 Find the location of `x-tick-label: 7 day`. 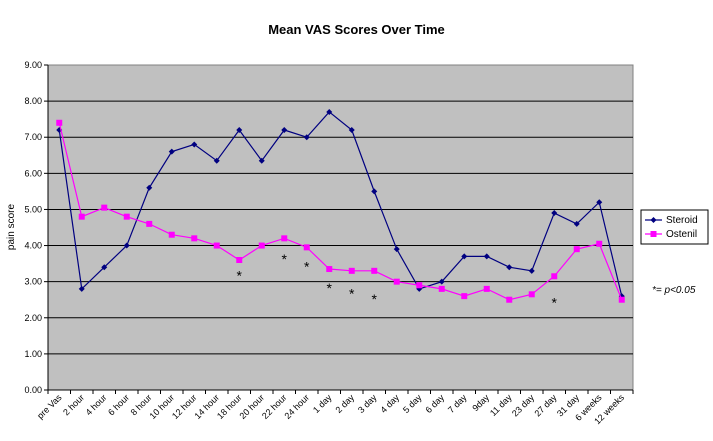

x-tick-label: 7 day is located at coordinates (457, 403).